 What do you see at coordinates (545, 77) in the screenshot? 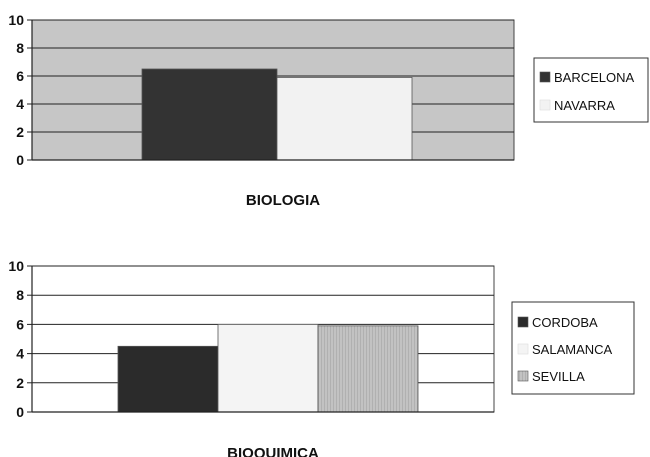
I see `chart1-legend-swatch-barcelona` at bounding box center [545, 77].